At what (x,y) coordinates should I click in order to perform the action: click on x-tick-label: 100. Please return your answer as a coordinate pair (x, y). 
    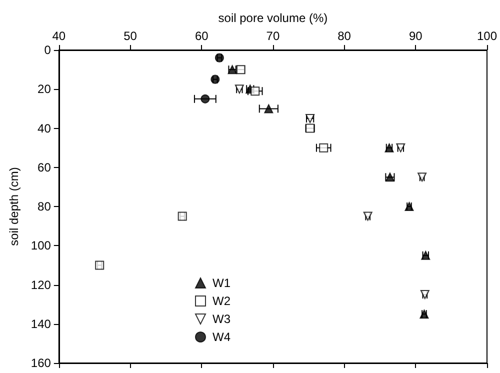
    Looking at the image, I should click on (487, 36).